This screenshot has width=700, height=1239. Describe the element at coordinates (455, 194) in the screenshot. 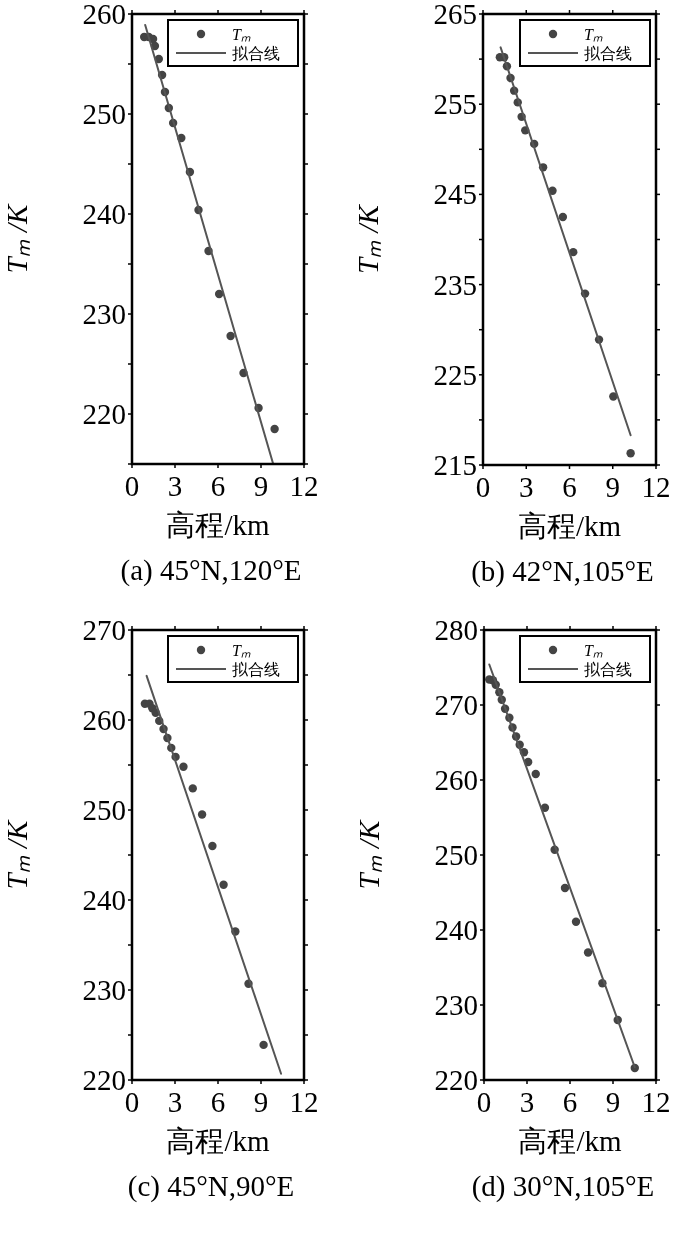

I see `y-tick-label: 245` at that location.